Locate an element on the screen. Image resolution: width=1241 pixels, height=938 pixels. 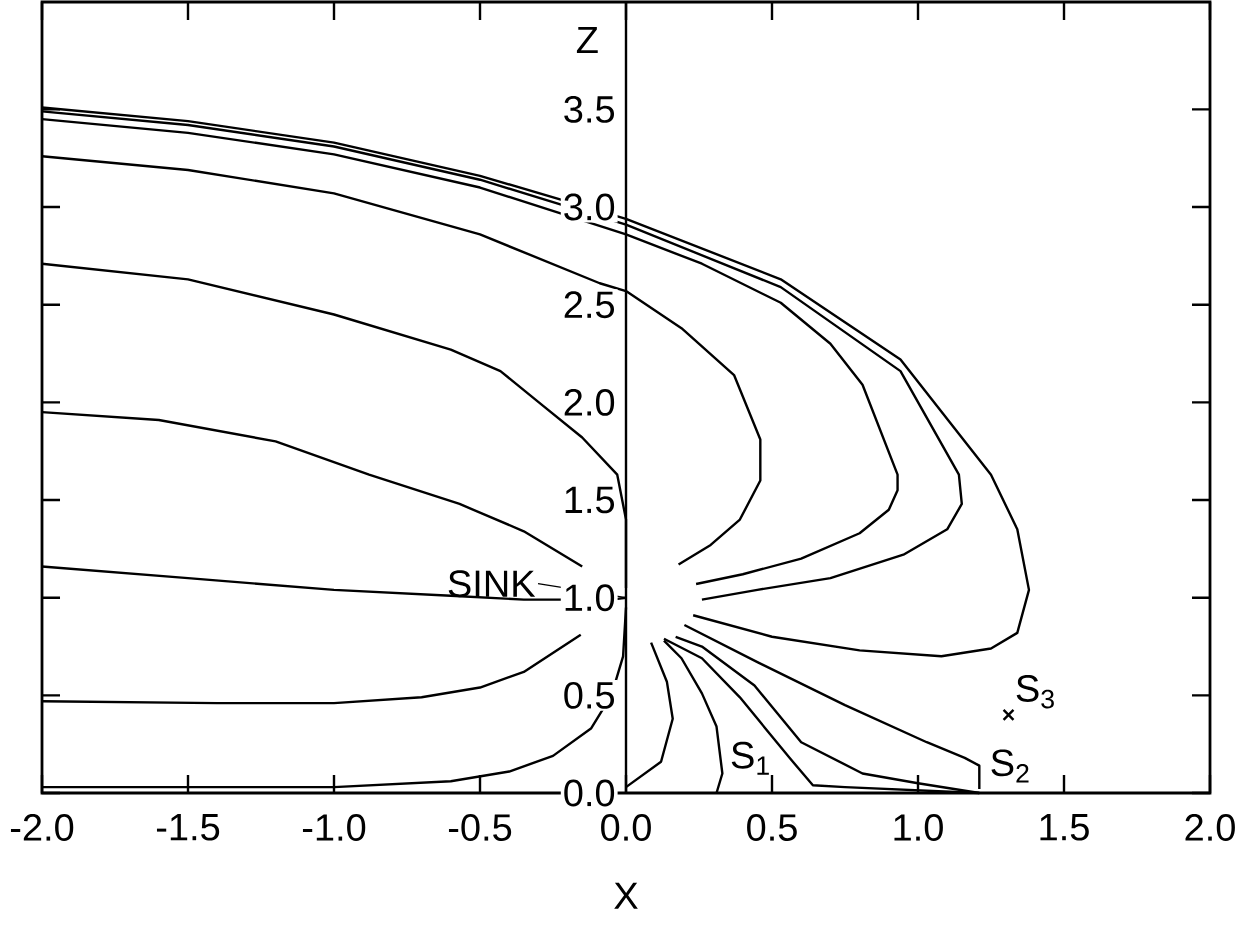
y-tick-label: 3.0 is located at coordinates (589, 207).